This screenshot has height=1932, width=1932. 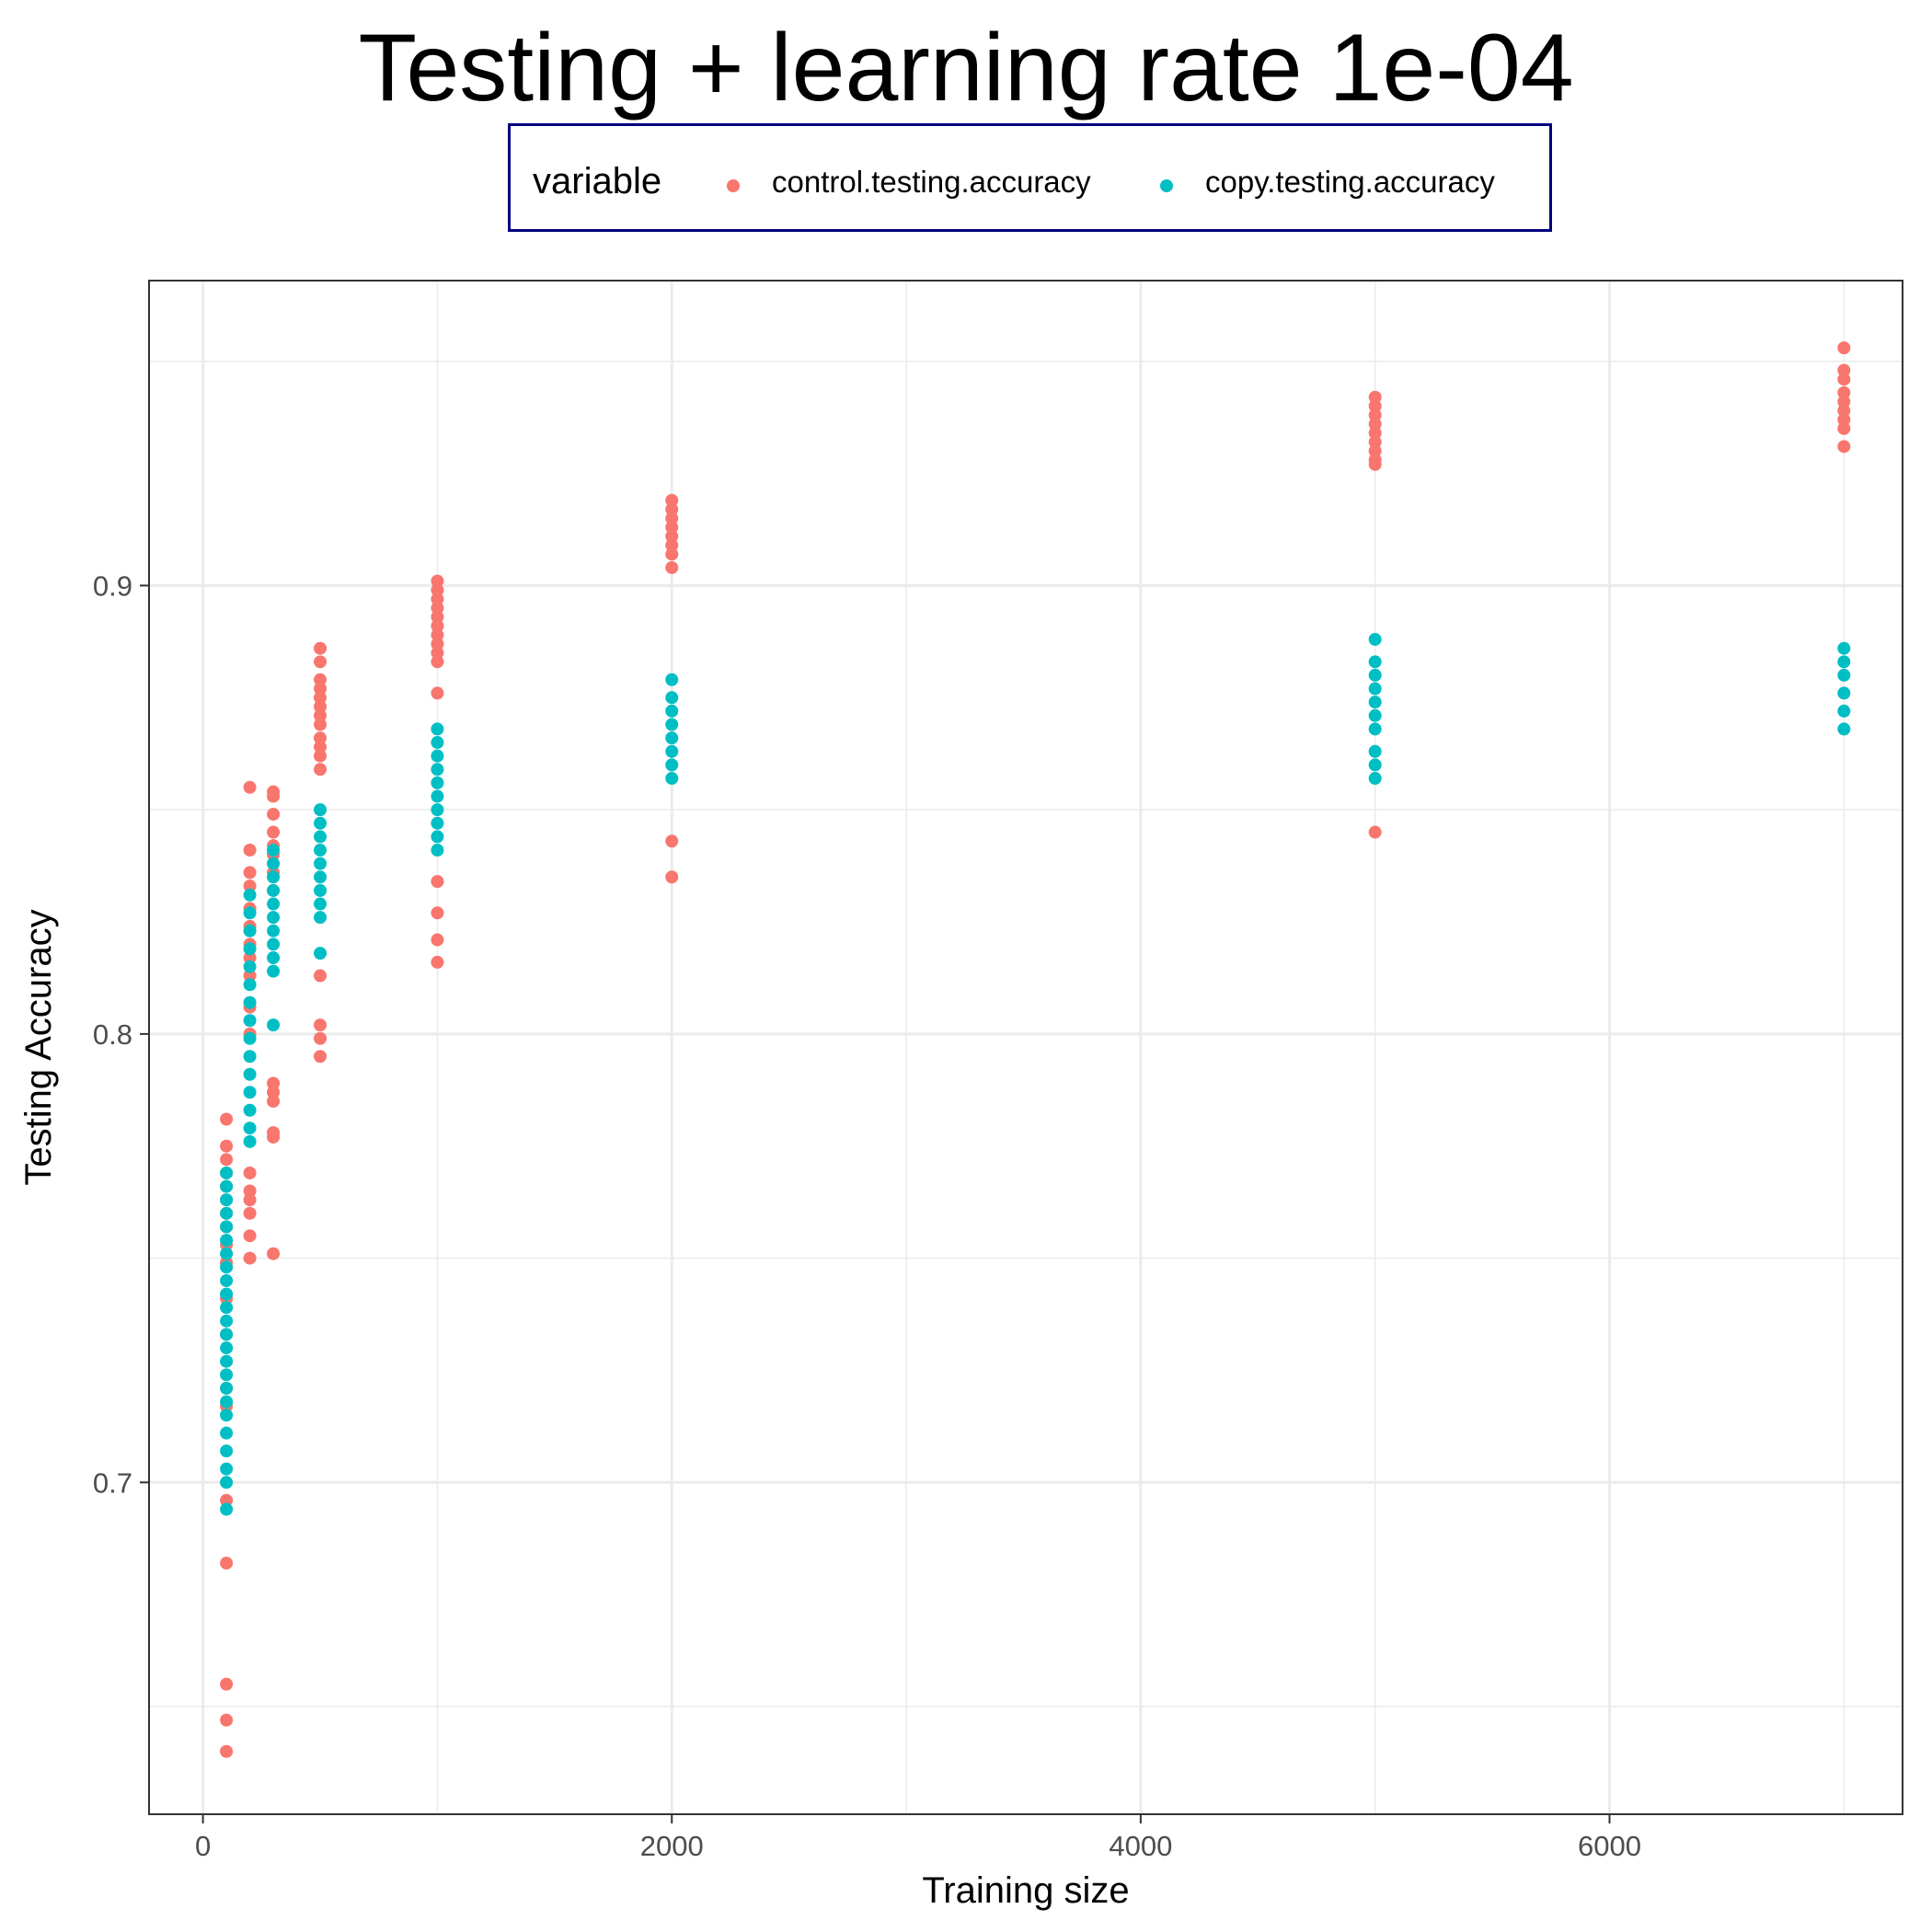 I want to click on legend-label-control: control.testing.accuracy, so click(x=931, y=182).